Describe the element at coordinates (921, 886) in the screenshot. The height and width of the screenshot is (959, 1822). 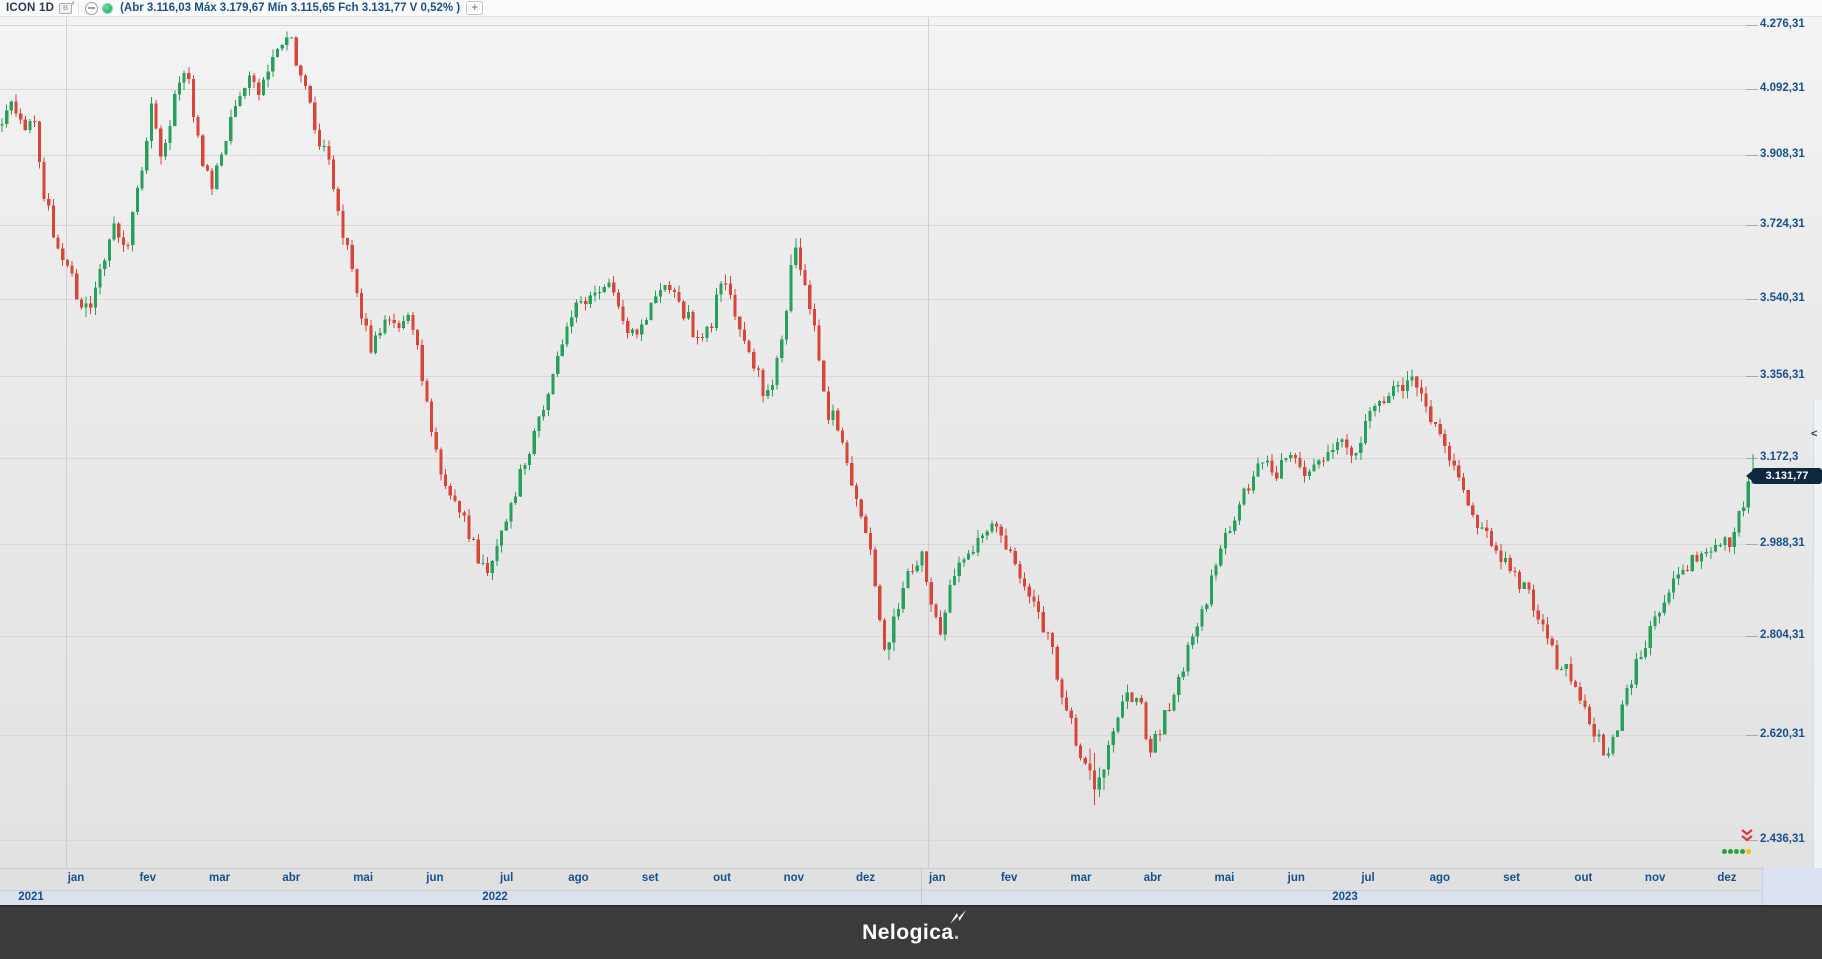
I see `year-boundary-divider` at that location.